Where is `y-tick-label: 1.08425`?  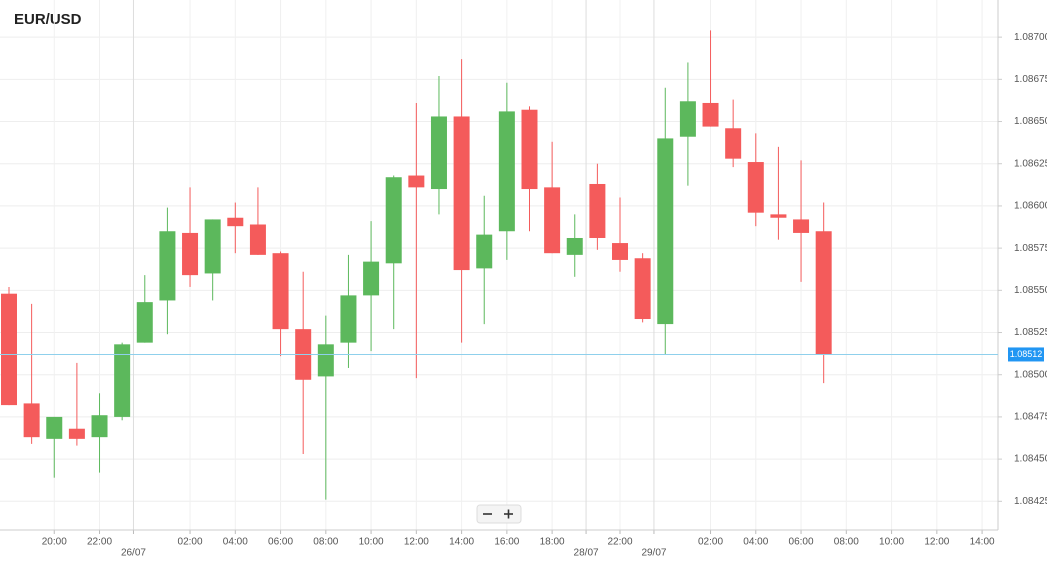
y-tick-label: 1.08425 is located at coordinates (1030, 501).